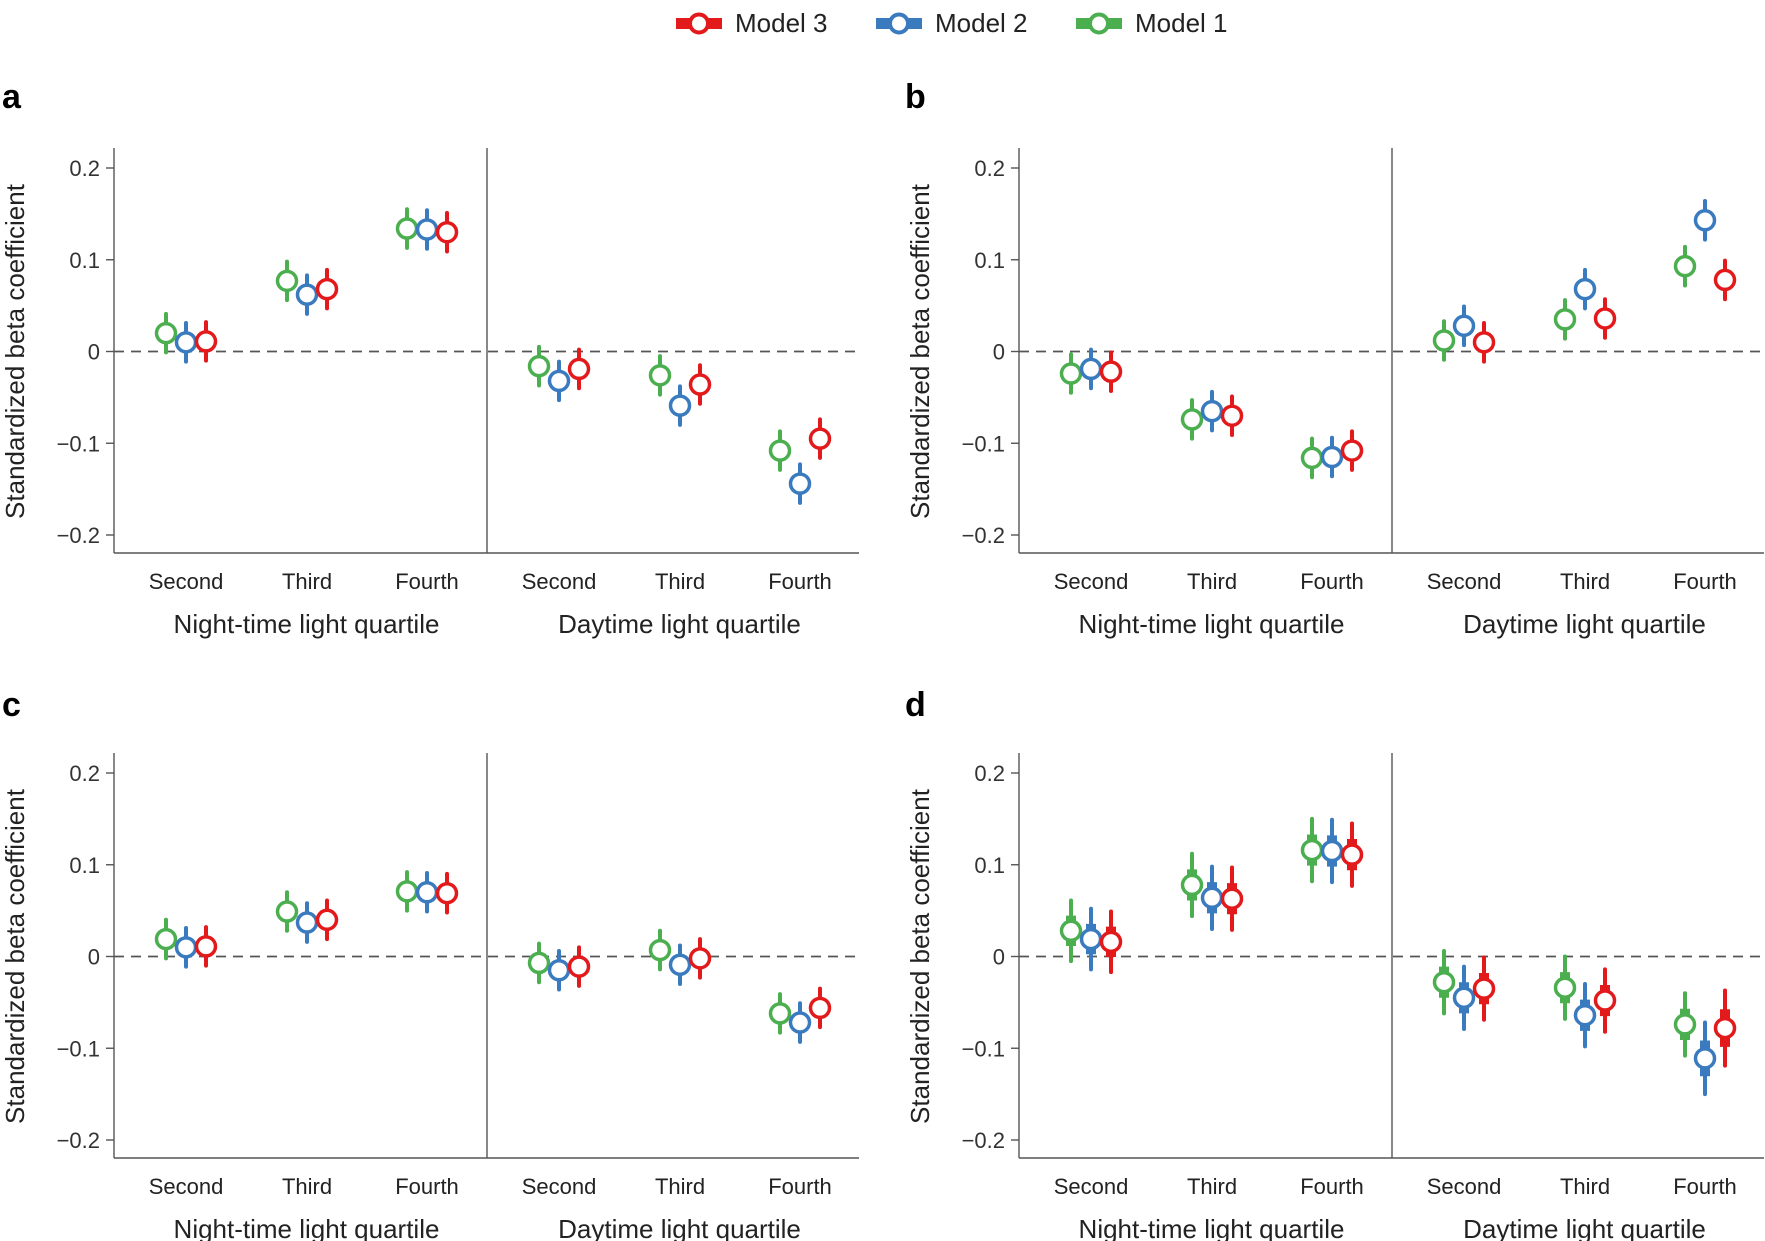 The height and width of the screenshot is (1241, 1765). Describe the element at coordinates (12, 97) in the screenshot. I see `panel-letter: a` at that location.